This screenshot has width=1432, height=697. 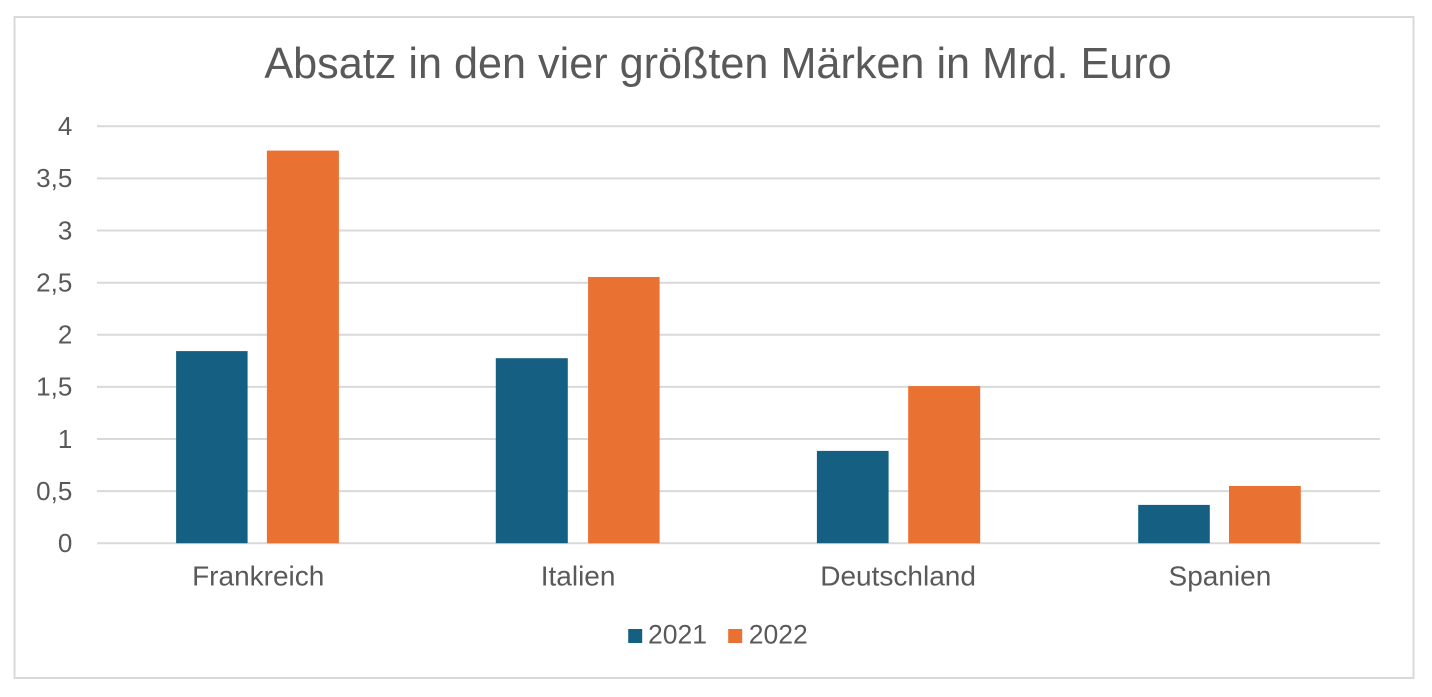 What do you see at coordinates (54, 283) in the screenshot?
I see `svg-text: 2,5` at bounding box center [54, 283].